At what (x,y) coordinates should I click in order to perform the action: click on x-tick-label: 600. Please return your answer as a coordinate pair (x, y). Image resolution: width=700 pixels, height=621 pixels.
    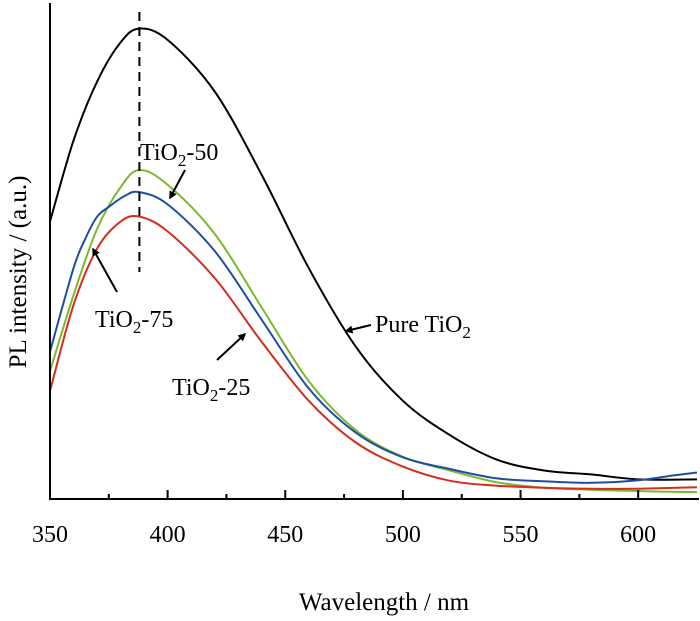
    Looking at the image, I should click on (638, 535).